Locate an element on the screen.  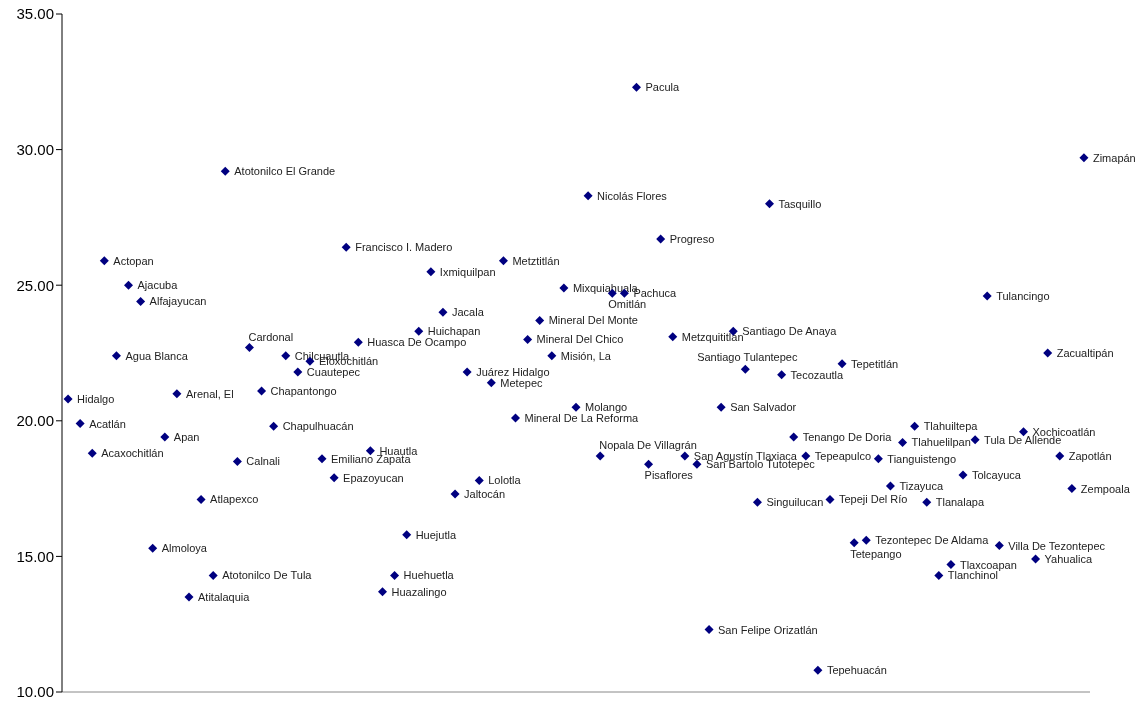
data-label: Tizayuca is located at coordinates (921, 485).